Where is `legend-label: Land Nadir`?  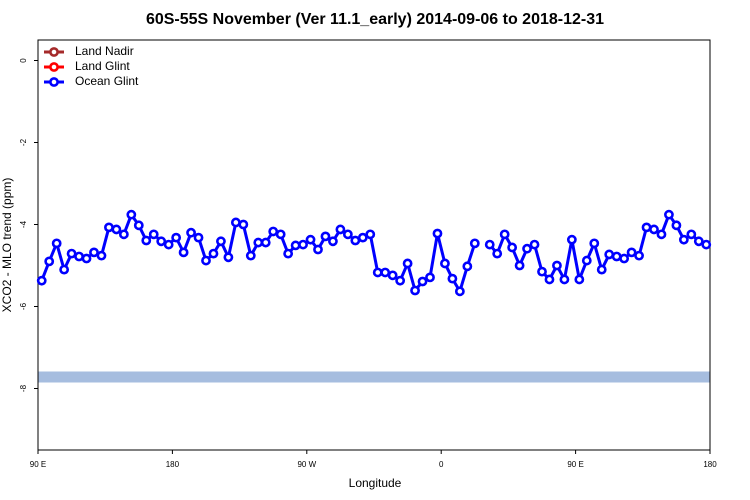
legend-label: Land Nadir is located at coordinates (104, 51).